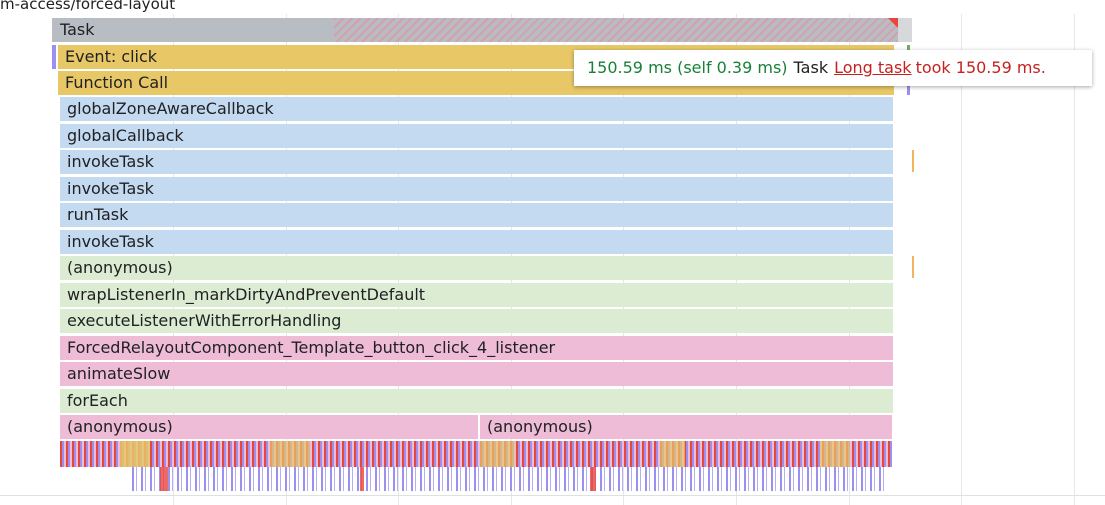 This screenshot has width=1105, height=505. I want to click on long-task-link: Long task, so click(873, 67).